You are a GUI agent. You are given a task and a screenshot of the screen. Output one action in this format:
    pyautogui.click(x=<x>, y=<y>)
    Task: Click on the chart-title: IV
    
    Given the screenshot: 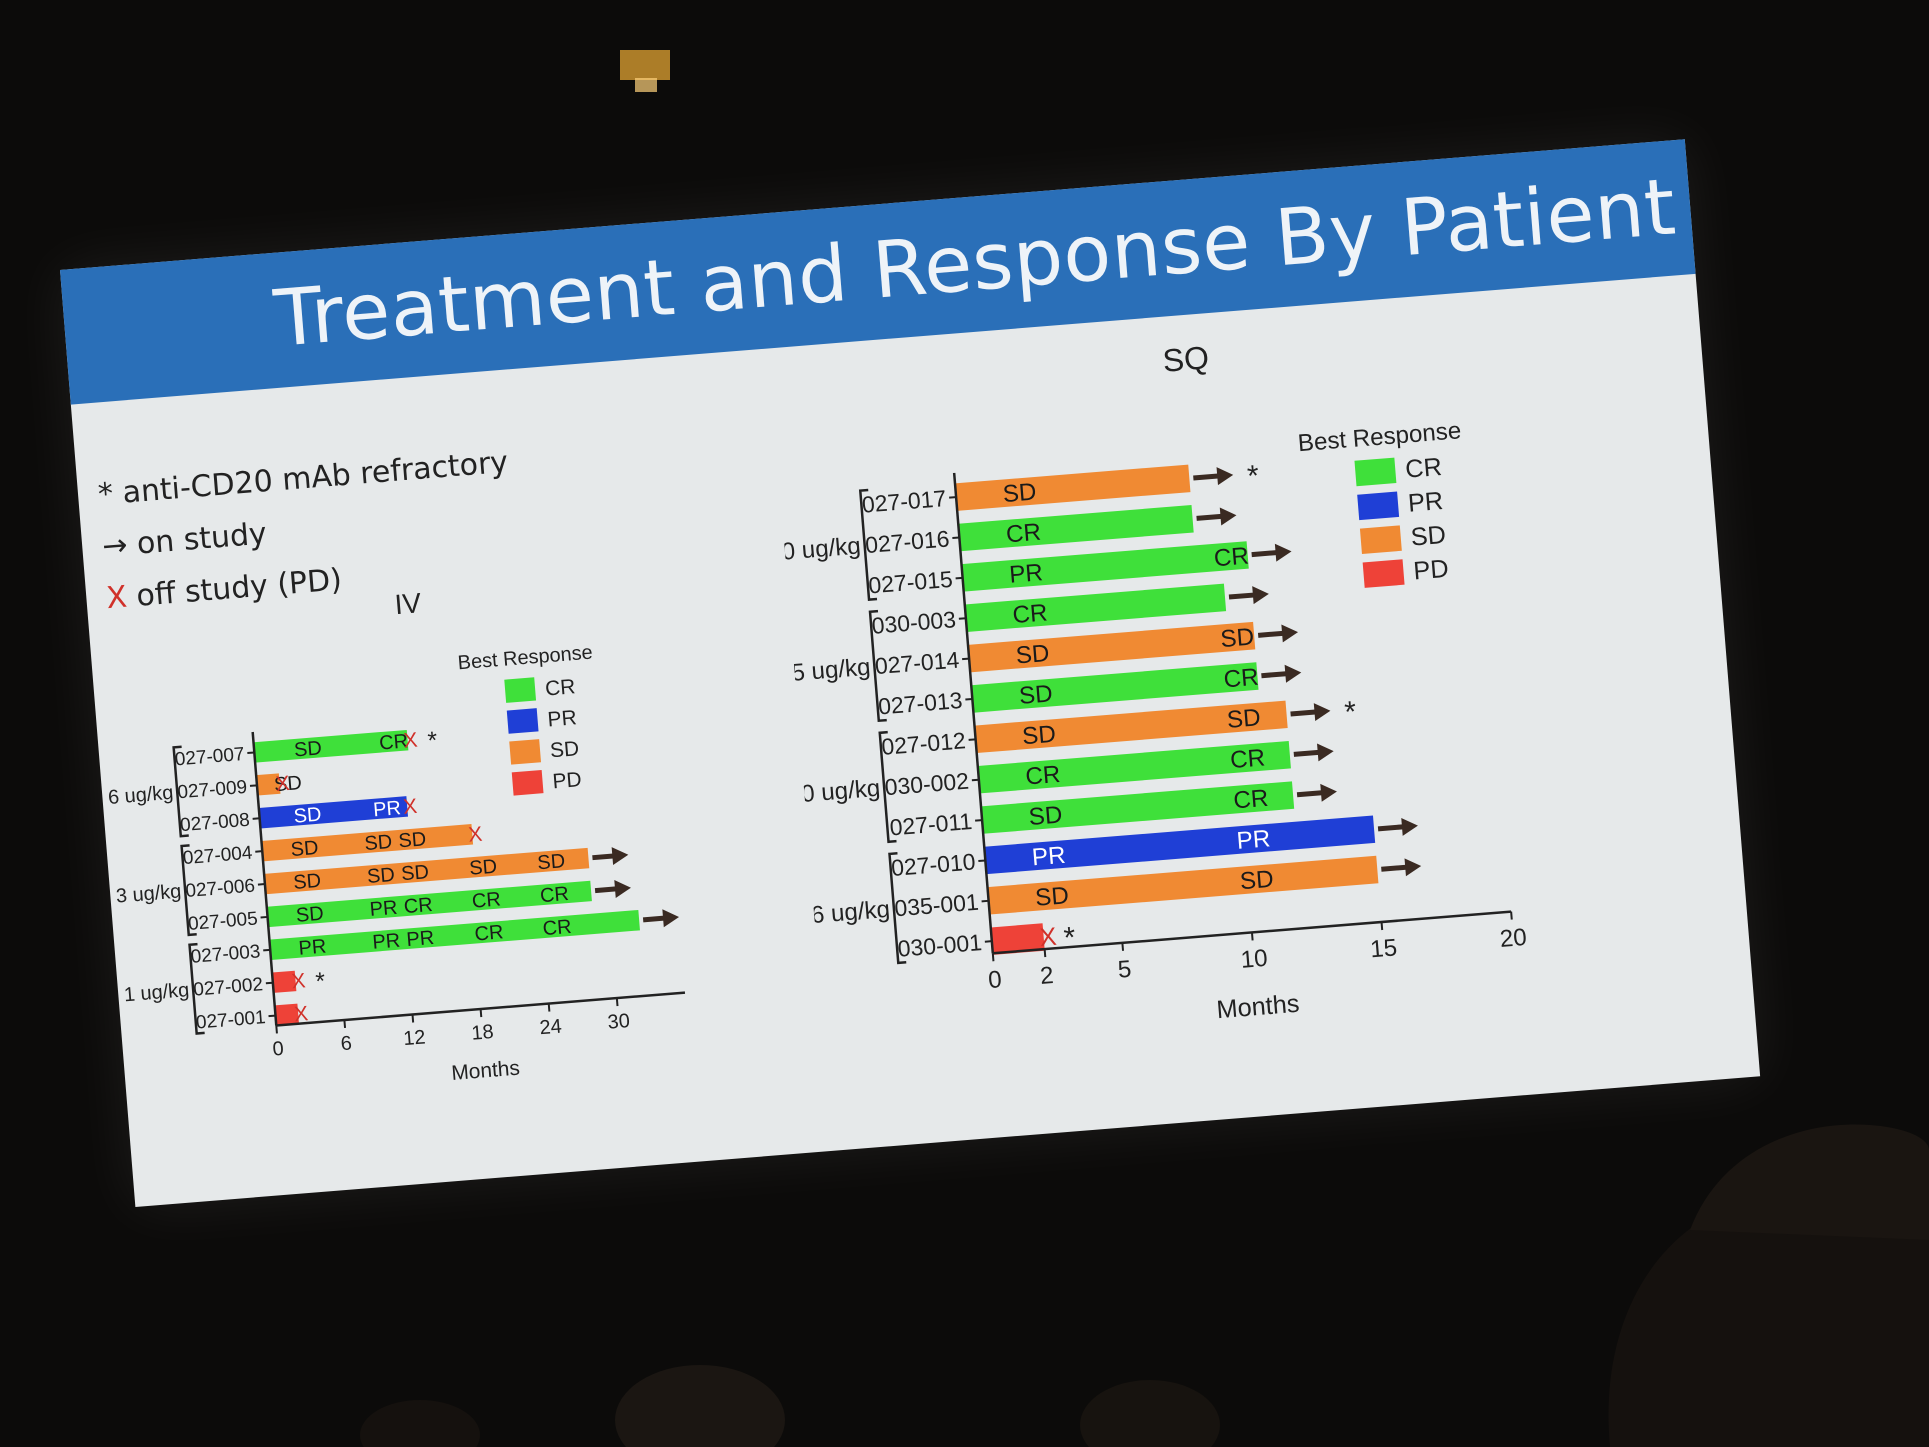 What is the action you would take?
    pyautogui.click(x=407, y=603)
    